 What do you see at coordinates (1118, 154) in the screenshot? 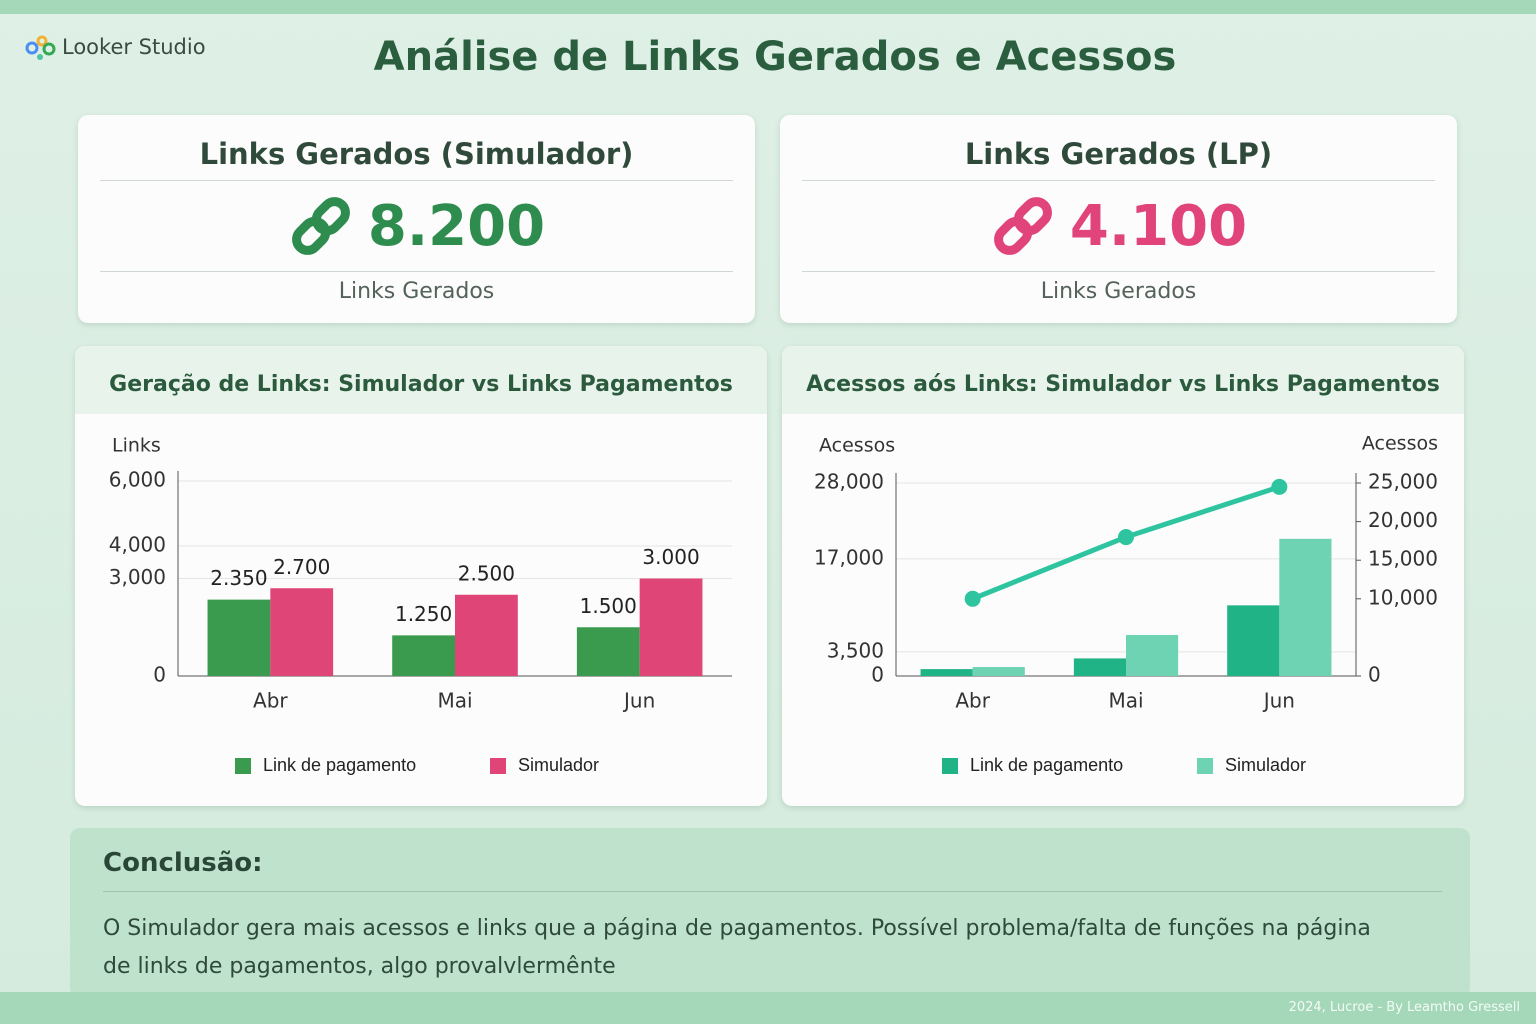
I see `kpi-title: Links Gerados (LP)` at bounding box center [1118, 154].